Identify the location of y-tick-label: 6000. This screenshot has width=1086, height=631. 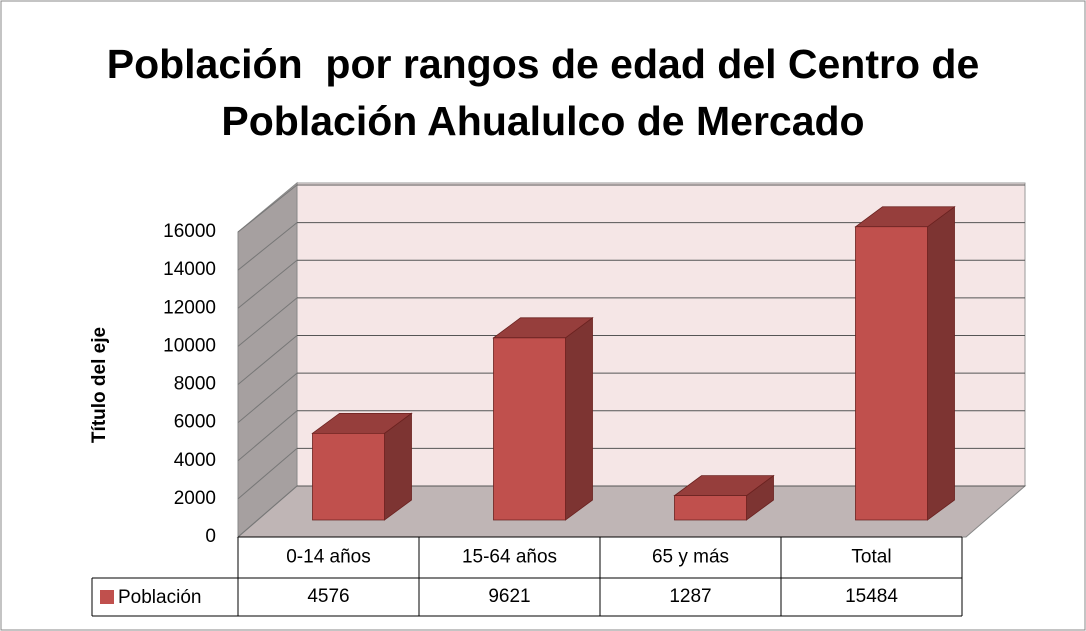
(195, 422).